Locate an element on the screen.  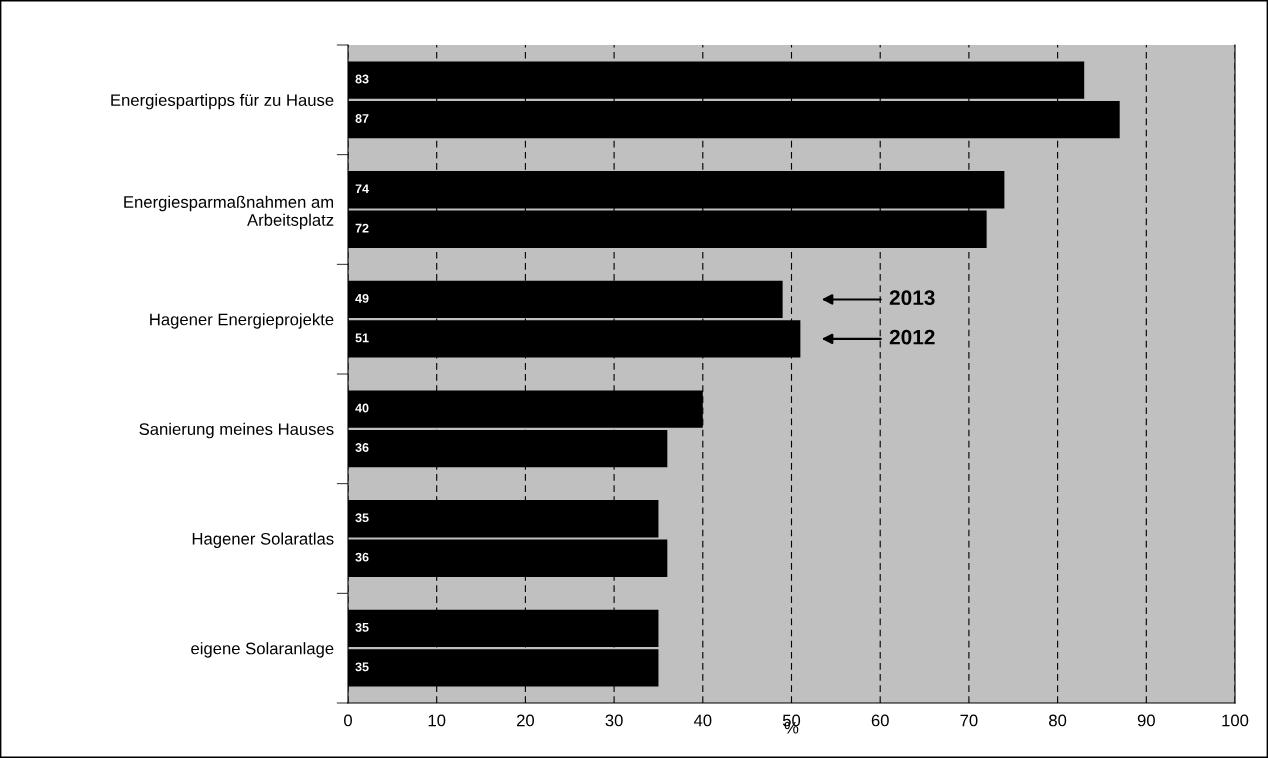
data-label: 49 is located at coordinates (362, 298).